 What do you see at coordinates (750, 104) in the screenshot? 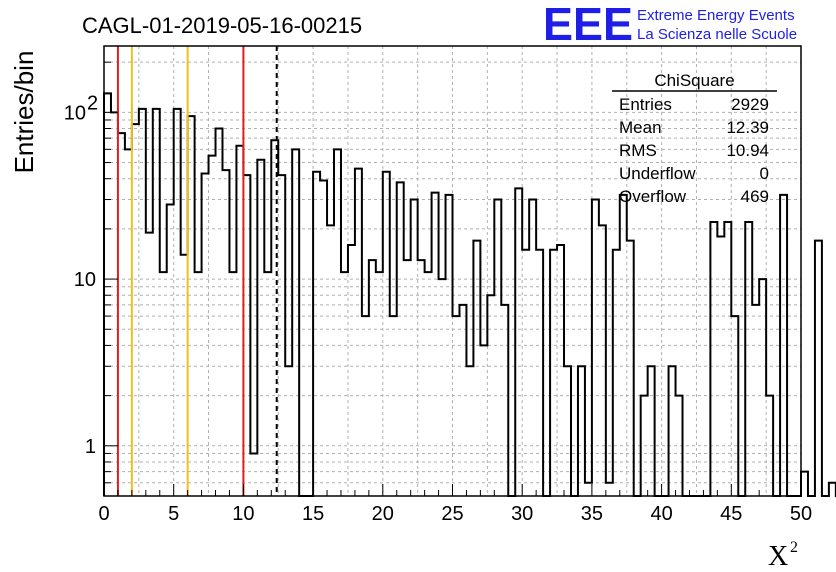
I see `stats-value: 2929` at bounding box center [750, 104].